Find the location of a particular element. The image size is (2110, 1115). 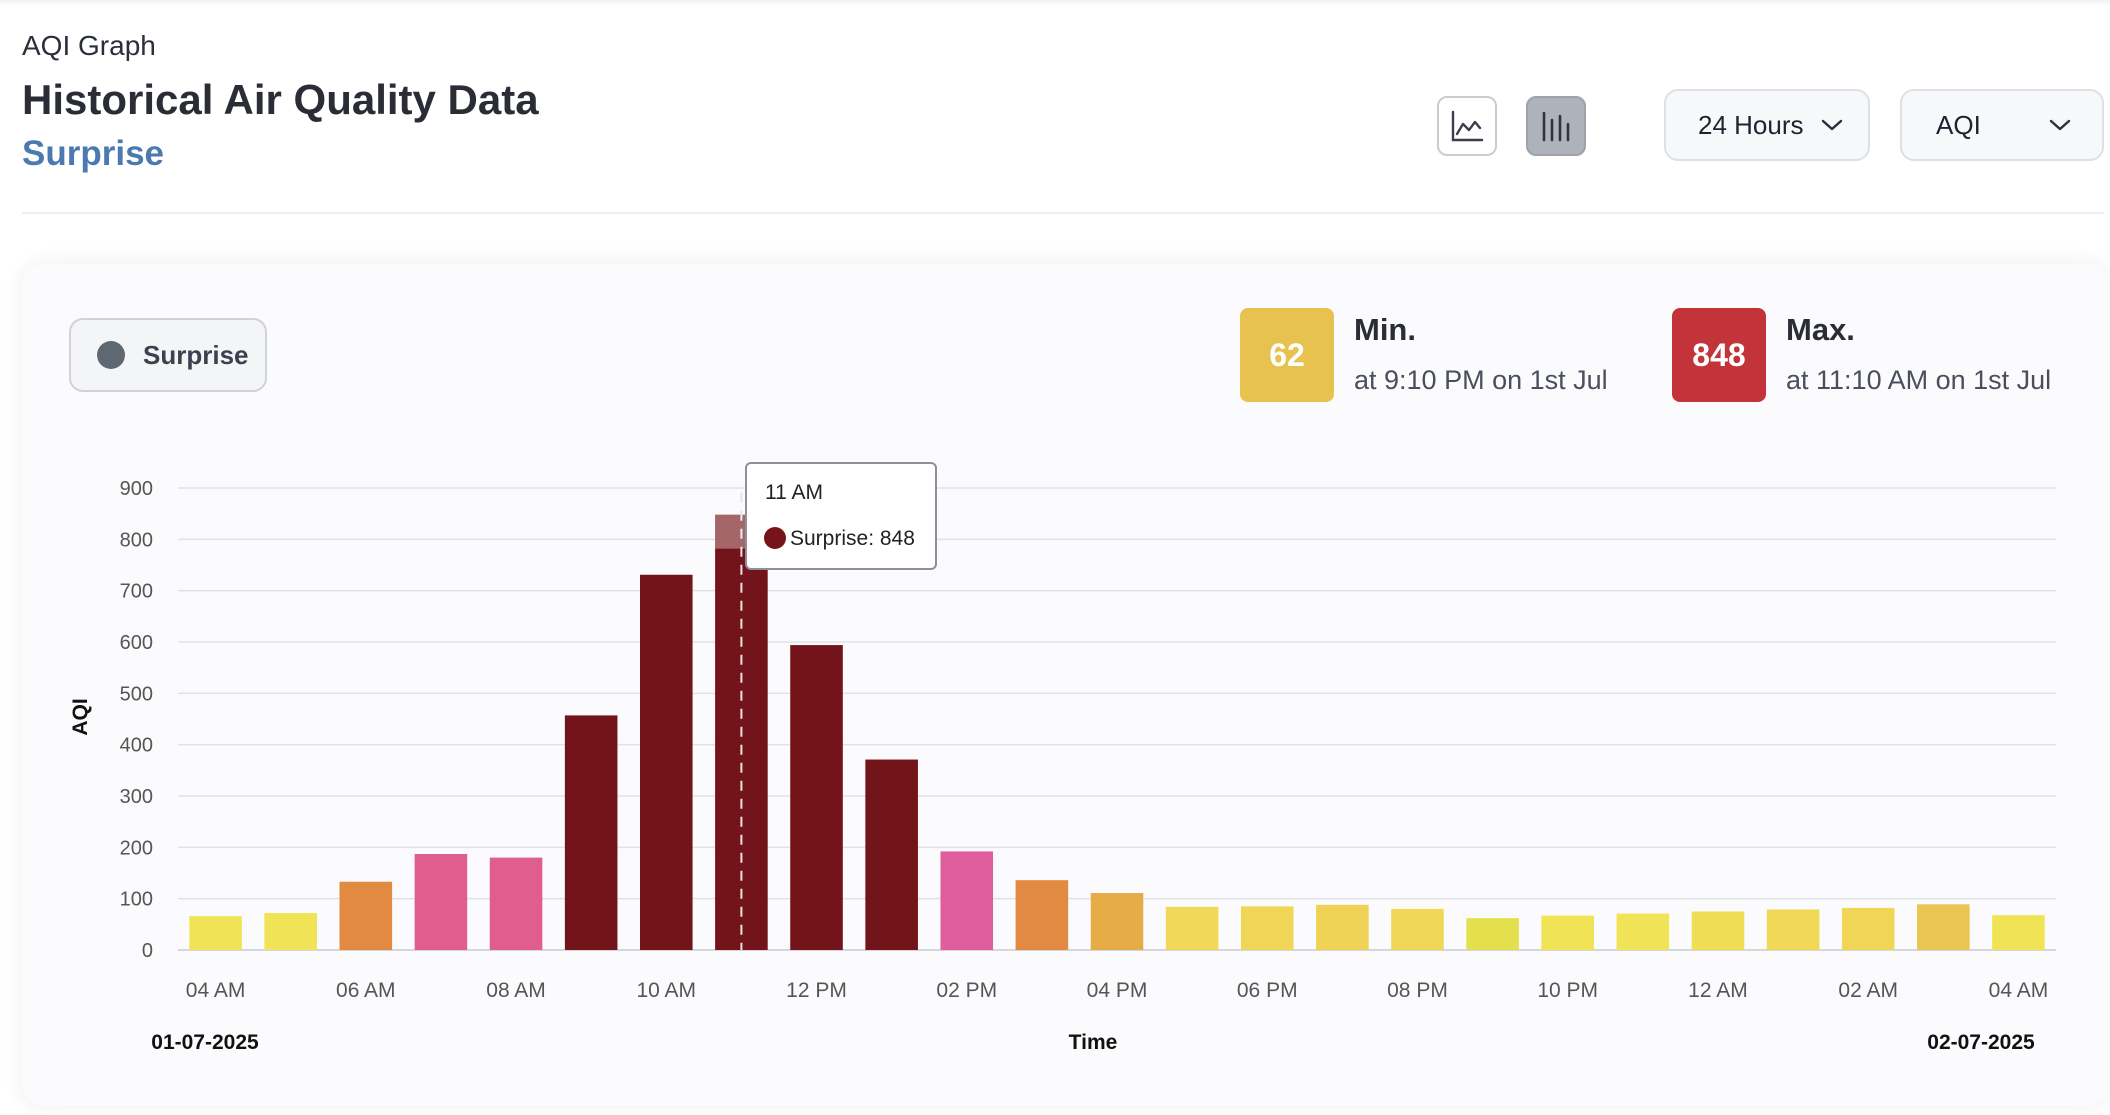

tooltip-time: 11 AM is located at coordinates (794, 492).